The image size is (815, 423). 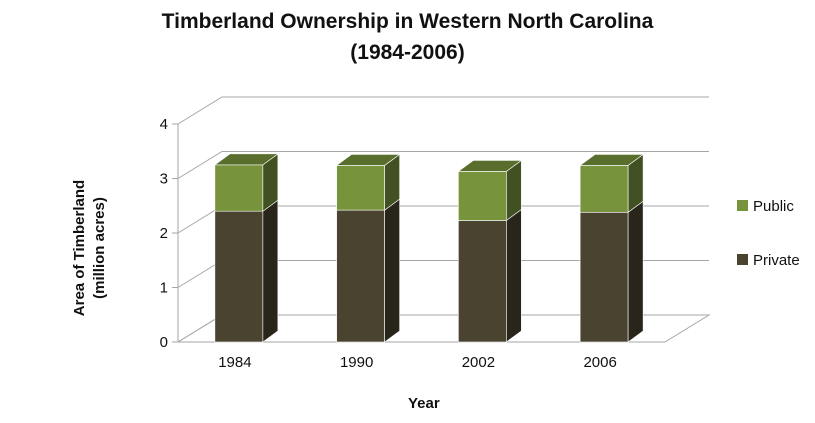 What do you see at coordinates (424, 403) in the screenshot?
I see `x-axis-label: Year` at bounding box center [424, 403].